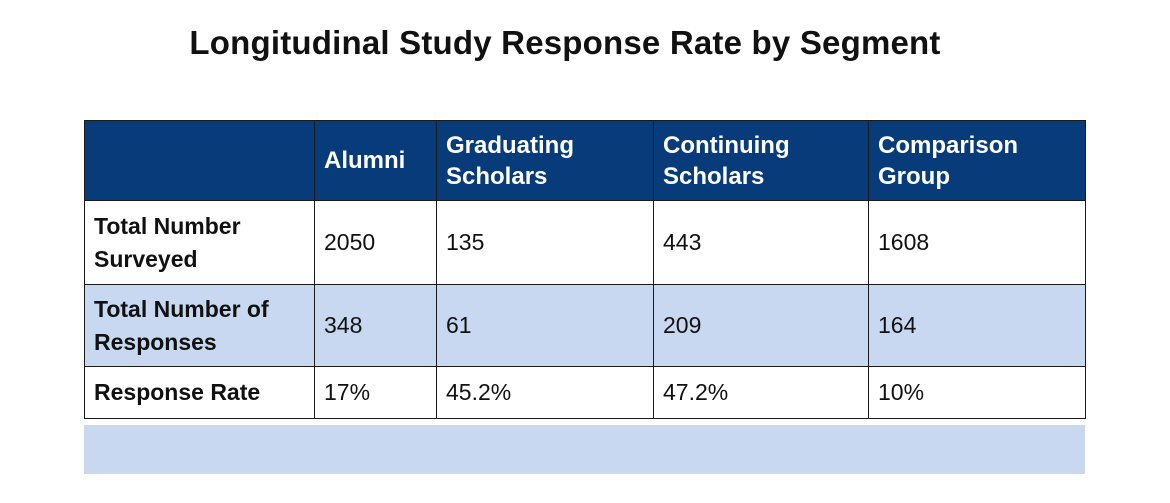  What do you see at coordinates (948, 145) in the screenshot?
I see `label-line: Comparison` at bounding box center [948, 145].